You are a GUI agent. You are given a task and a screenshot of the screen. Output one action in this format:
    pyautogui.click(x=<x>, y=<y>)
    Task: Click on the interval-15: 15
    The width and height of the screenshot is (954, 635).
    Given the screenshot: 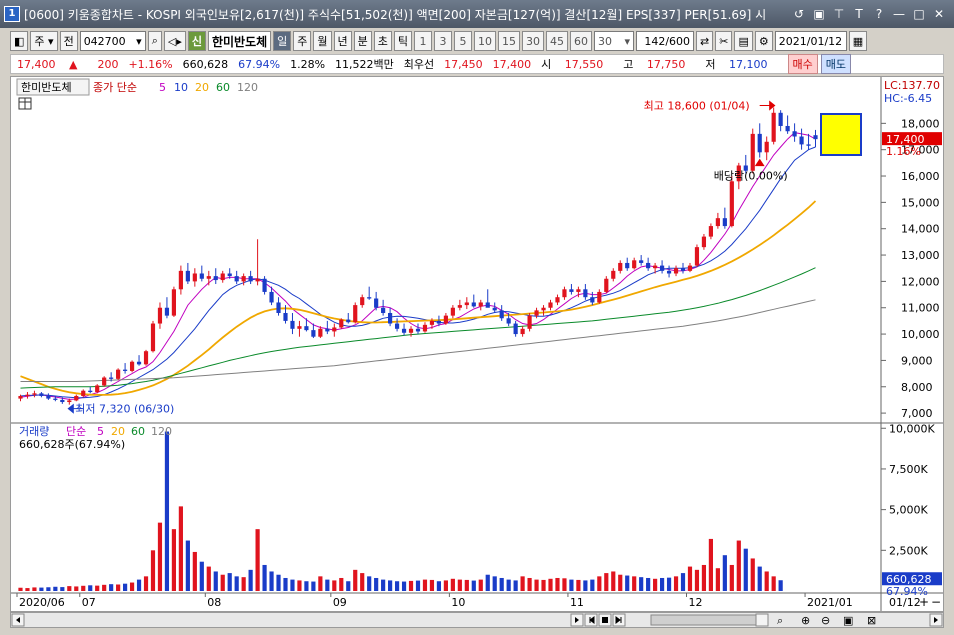 What is the action you would take?
    pyautogui.click(x=509, y=41)
    